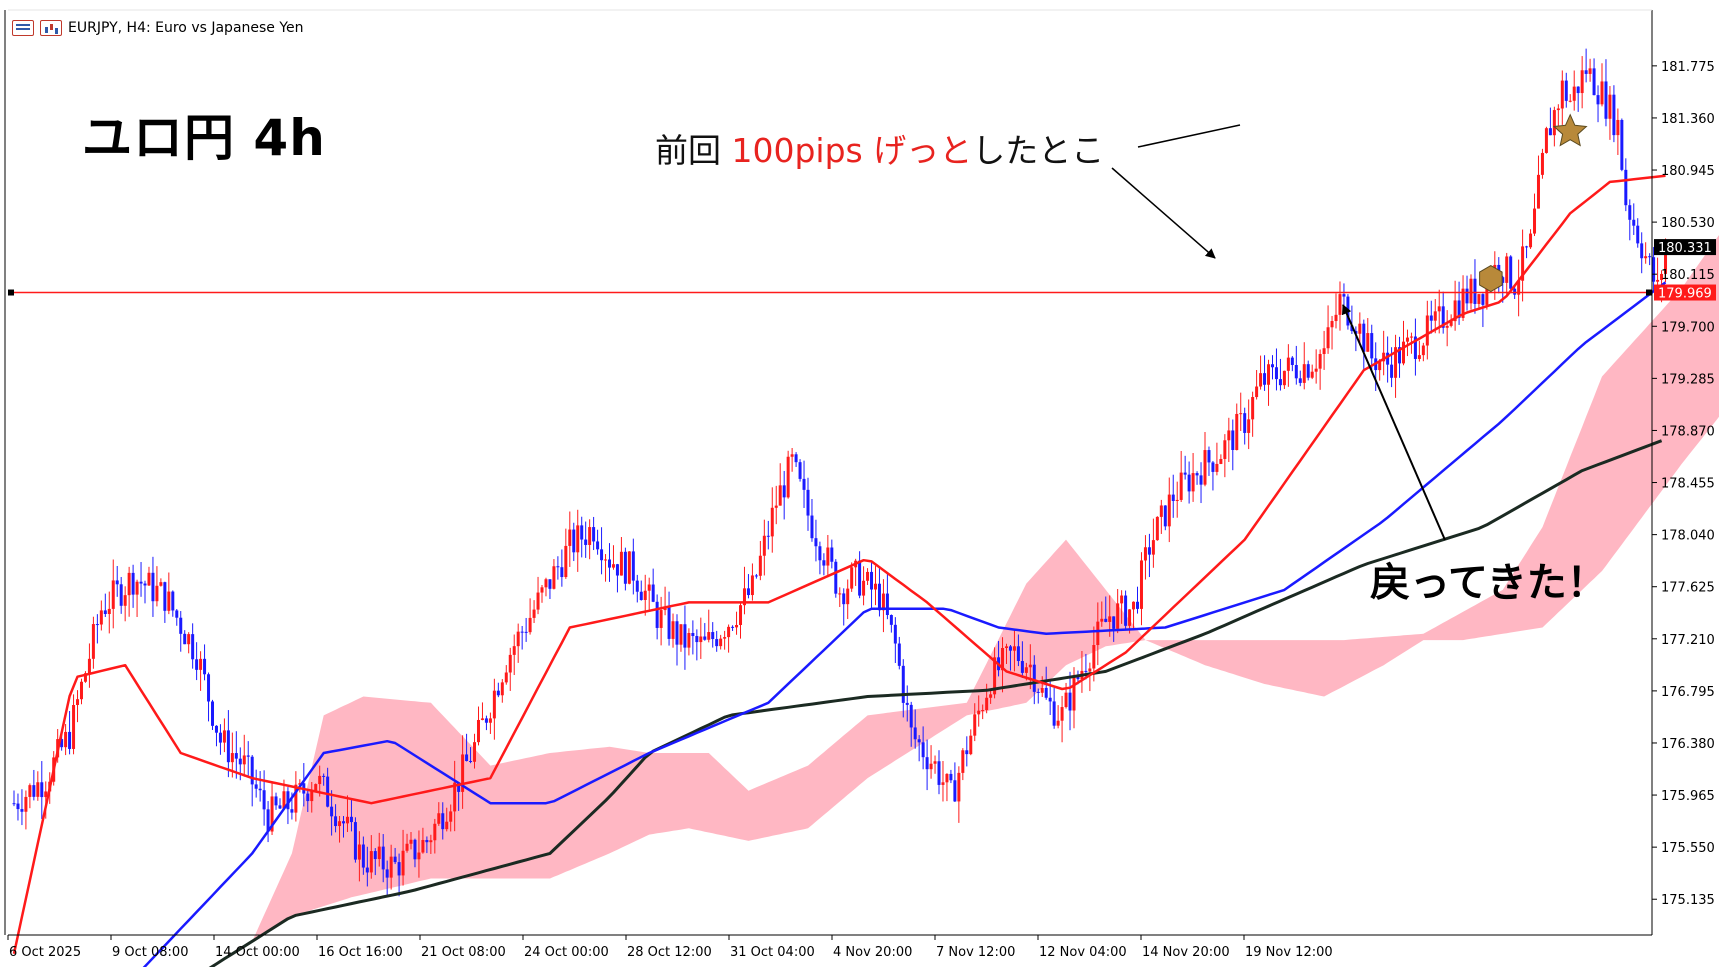 This screenshot has height=967, width=1719. What do you see at coordinates (23, 28) in the screenshot?
I see `menu-list-icon` at bounding box center [23, 28].